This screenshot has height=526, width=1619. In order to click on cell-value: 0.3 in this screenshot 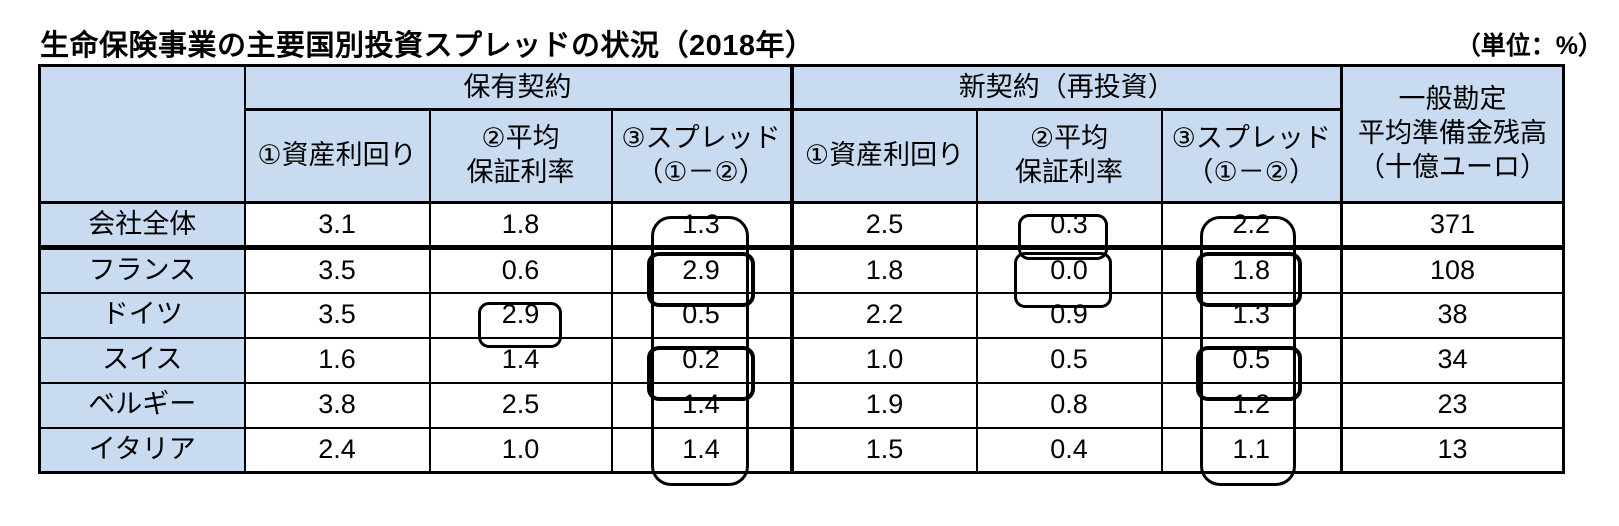, I will do `click(1069, 225)`.